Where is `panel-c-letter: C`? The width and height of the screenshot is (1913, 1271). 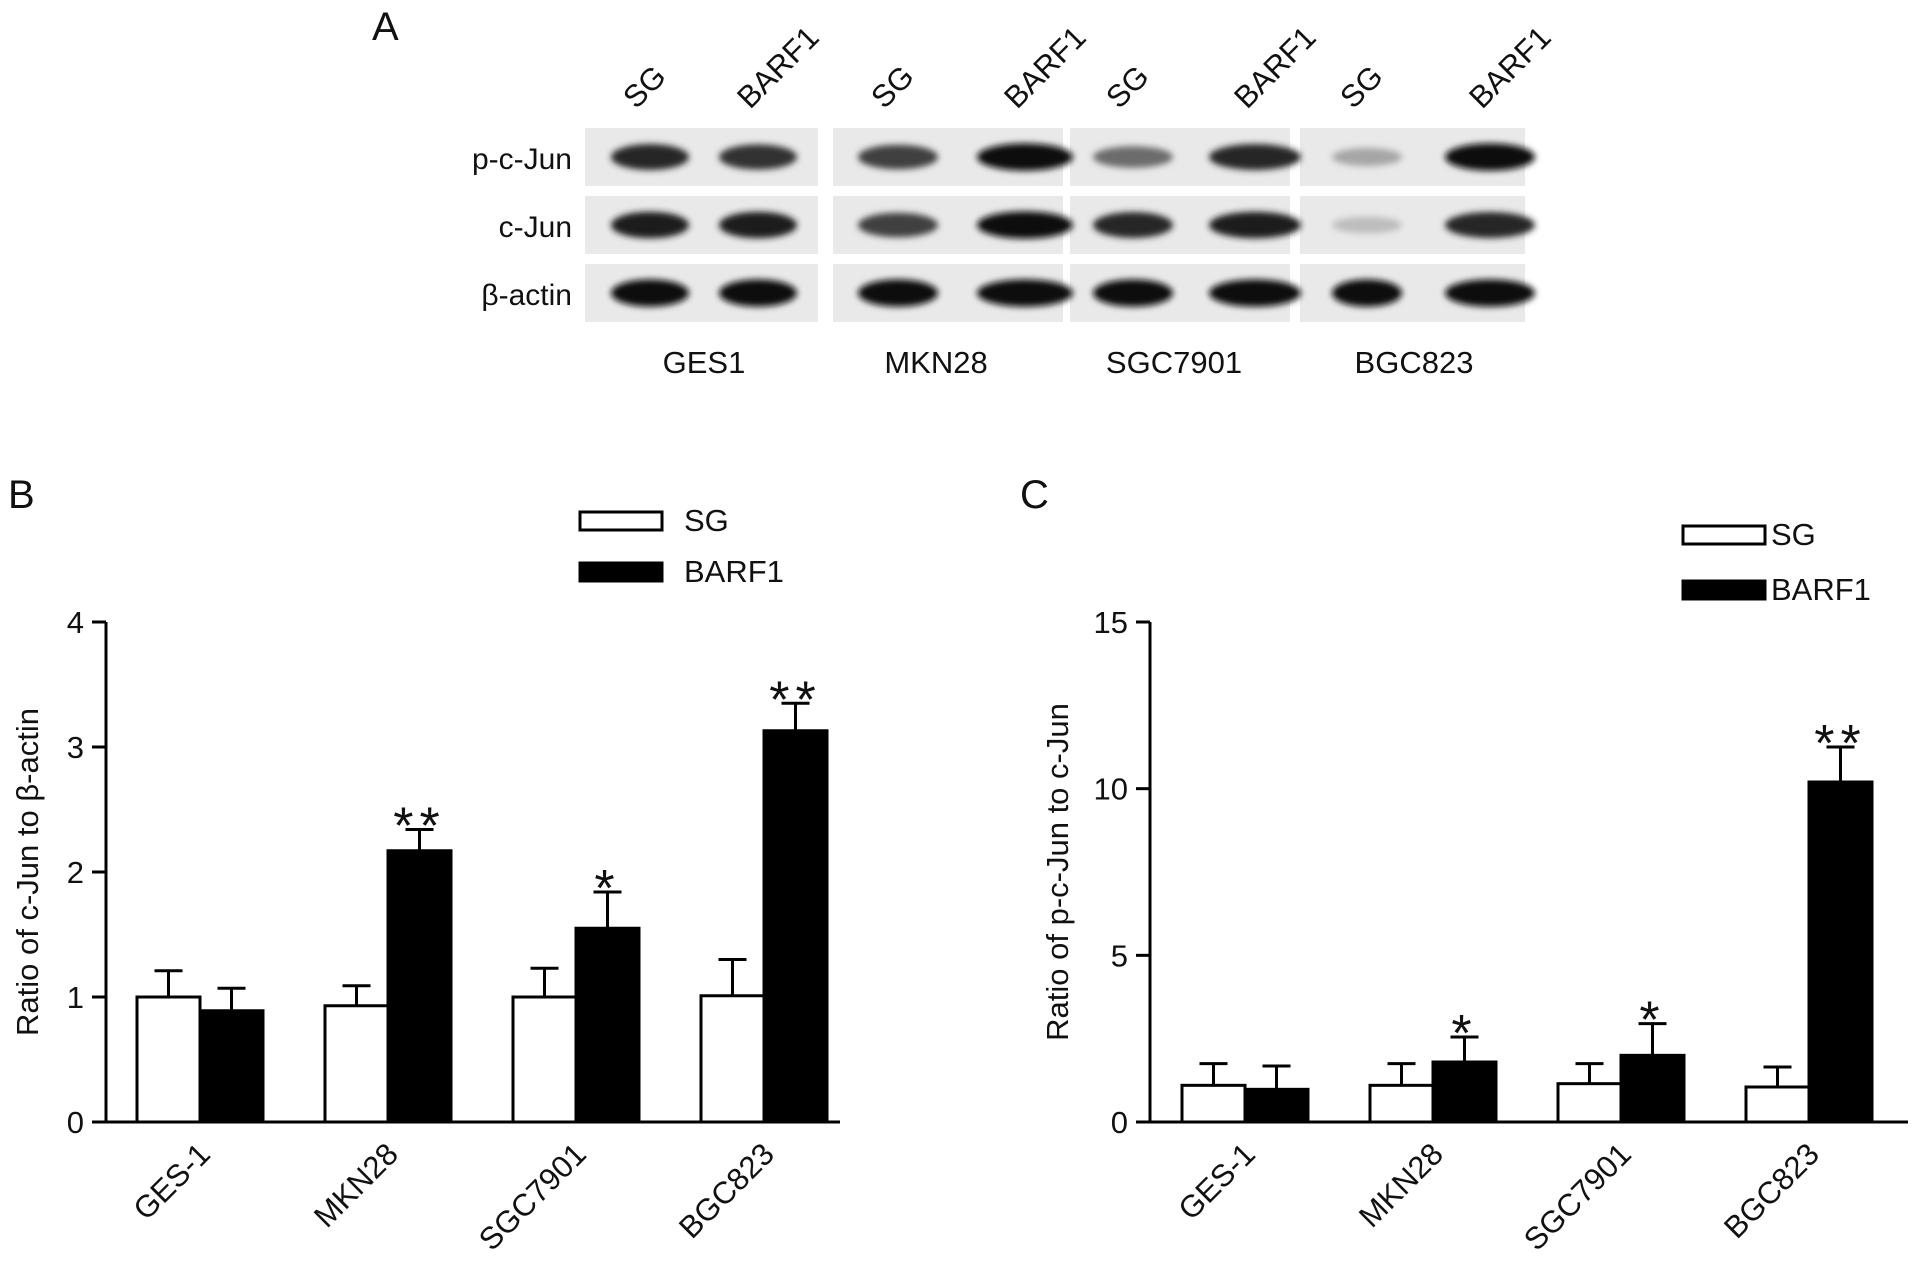
panel-c-letter: C is located at coordinates (1034, 495).